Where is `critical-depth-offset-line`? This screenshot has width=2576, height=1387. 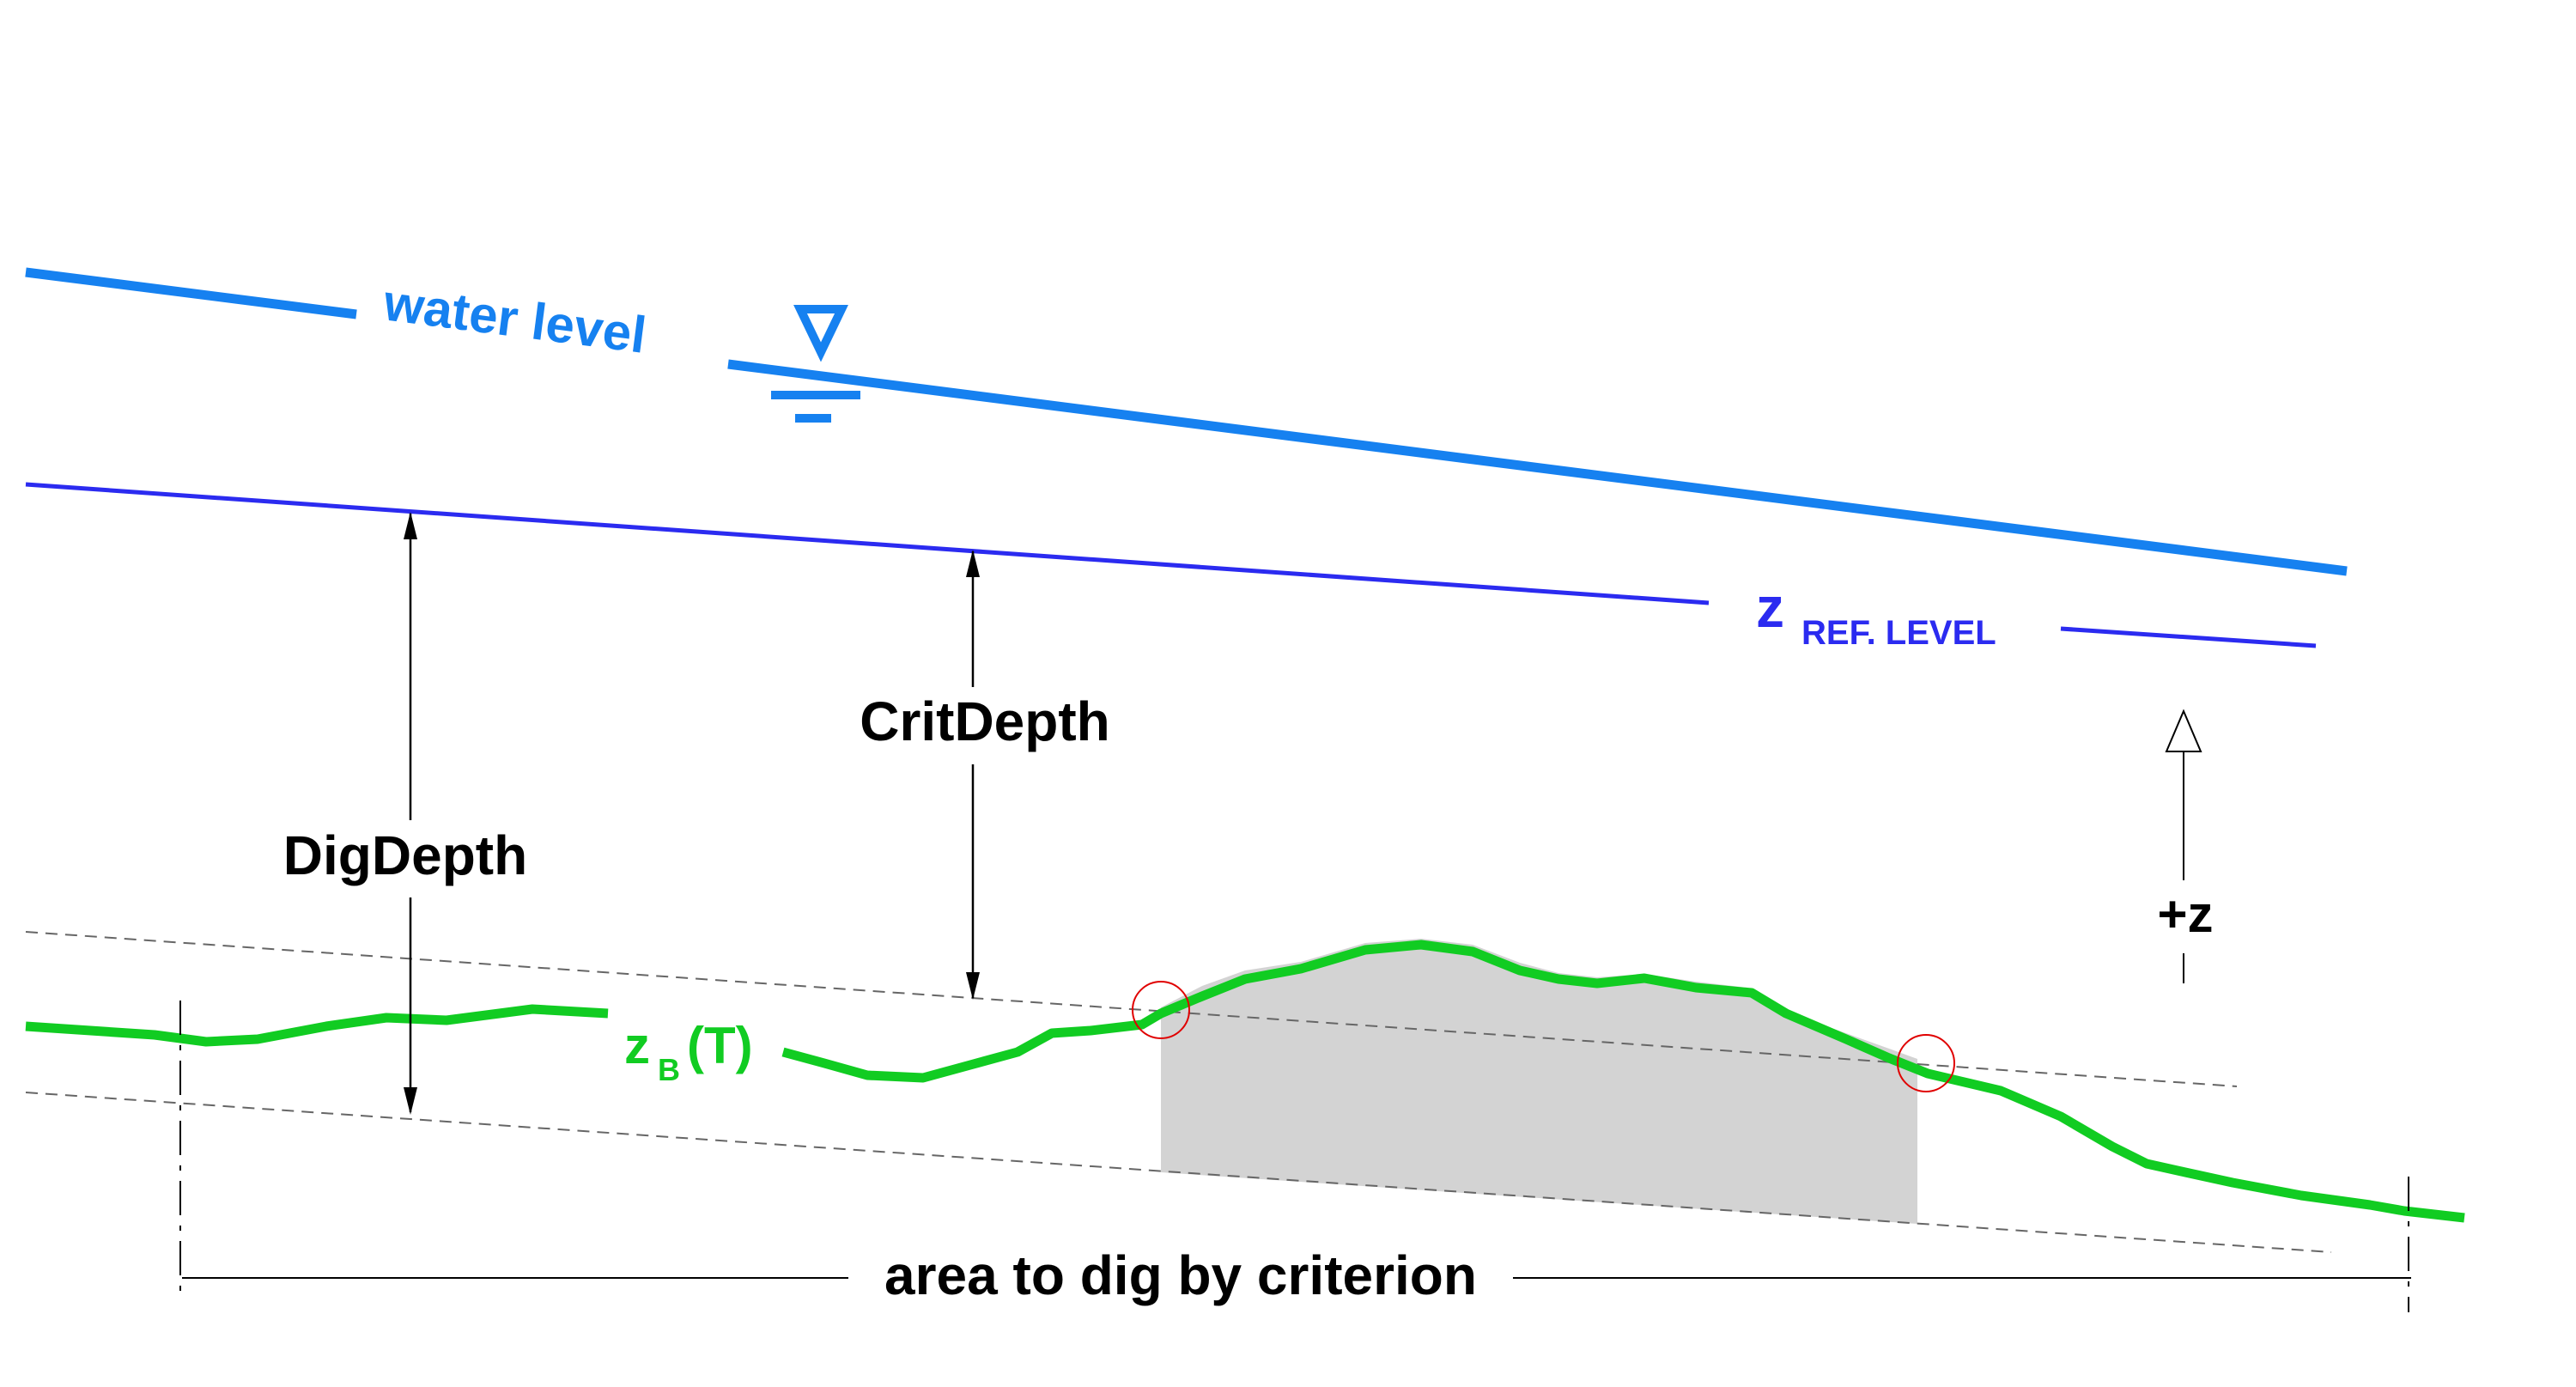
critical-depth-offset-line is located at coordinates (1131, 1009).